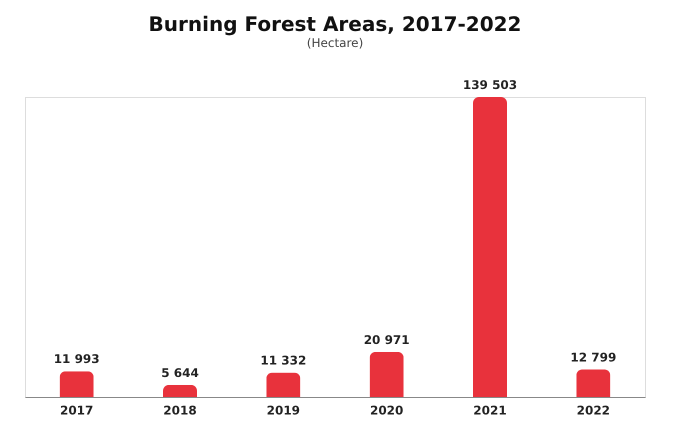 Image resolution: width=681 pixels, height=428 pixels. Describe the element at coordinates (283, 411) in the screenshot. I see `x-tick-label: 2019` at that location.